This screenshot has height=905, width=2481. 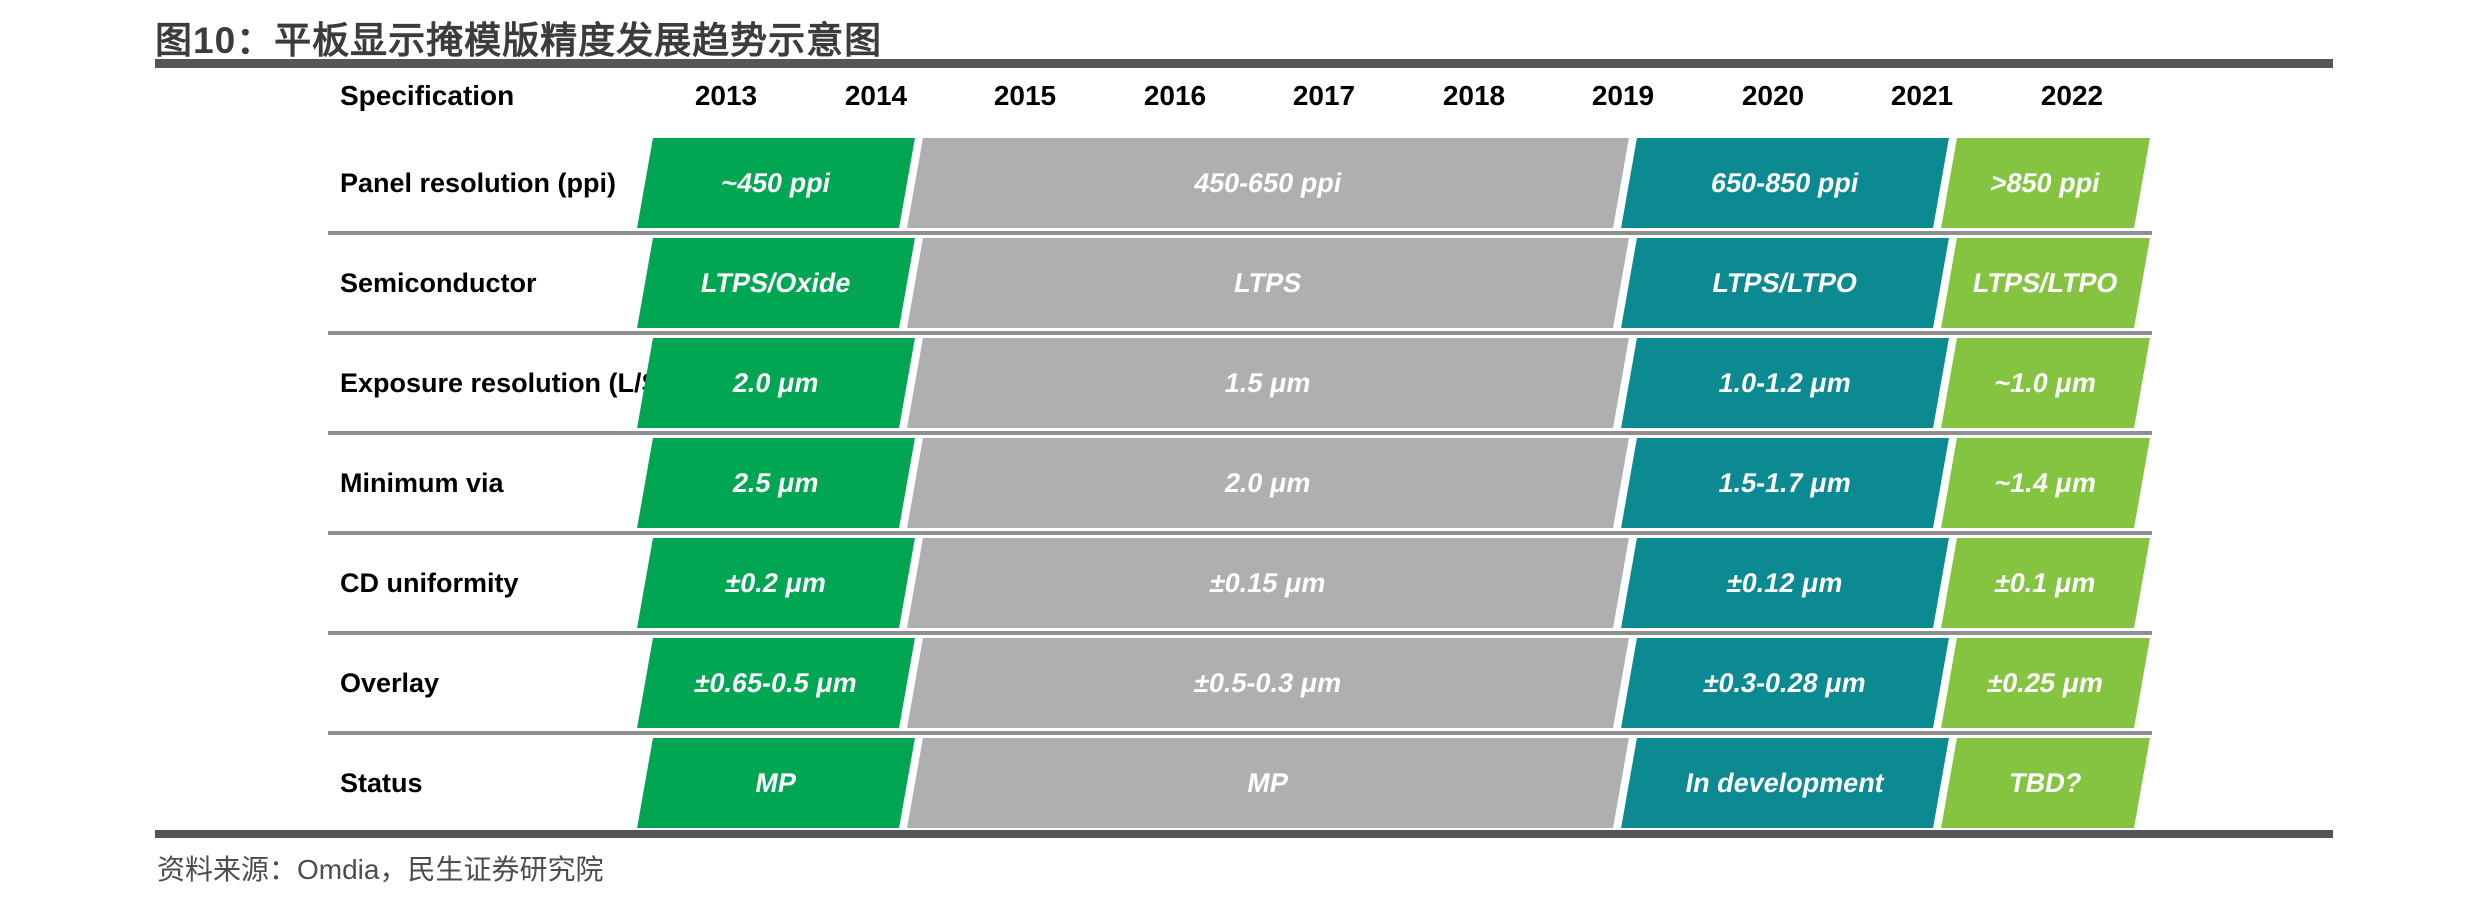 I want to click on segment-2020-2021: 1.5-1.7 μm, so click(x=1785, y=483).